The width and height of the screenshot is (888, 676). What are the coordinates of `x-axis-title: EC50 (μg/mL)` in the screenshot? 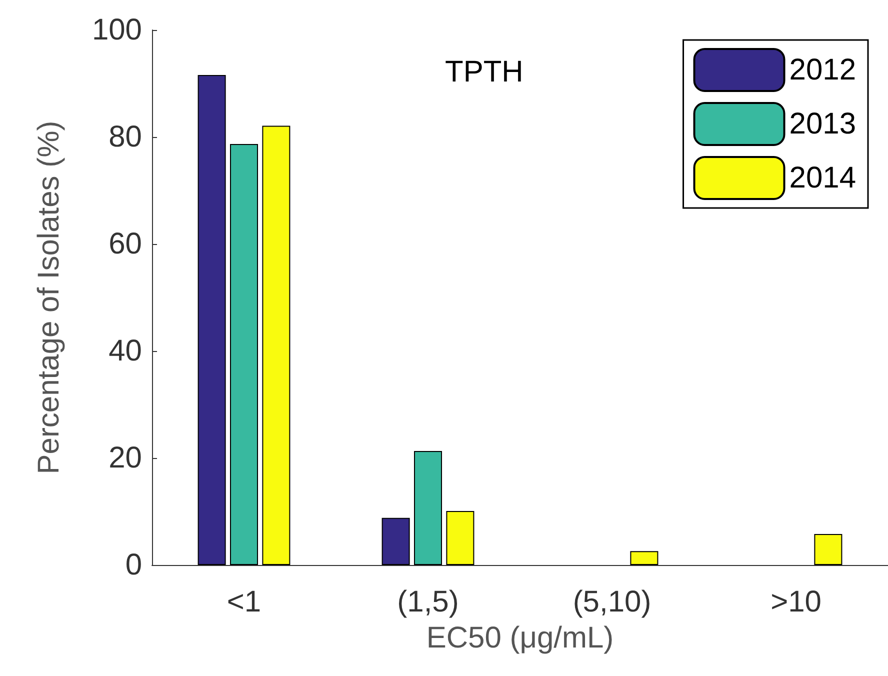 It's located at (520, 638).